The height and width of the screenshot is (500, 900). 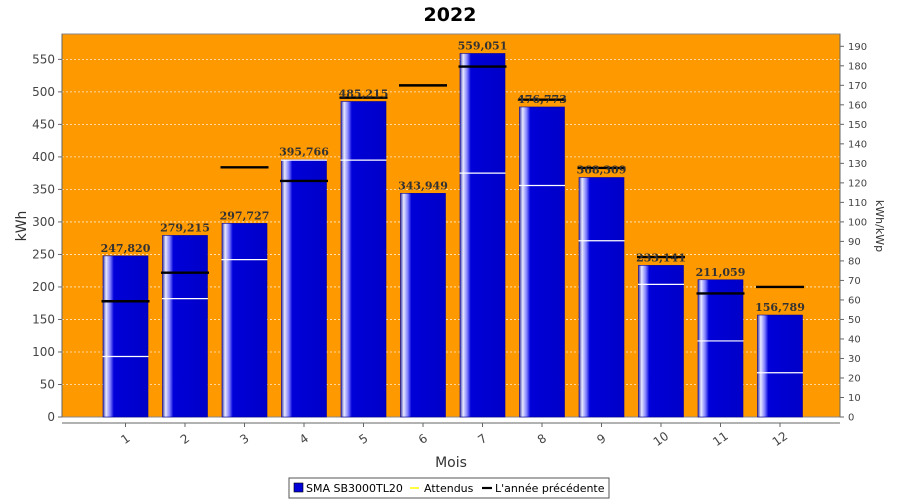 I want to click on y2-tick-label: 100, so click(x=857, y=222).